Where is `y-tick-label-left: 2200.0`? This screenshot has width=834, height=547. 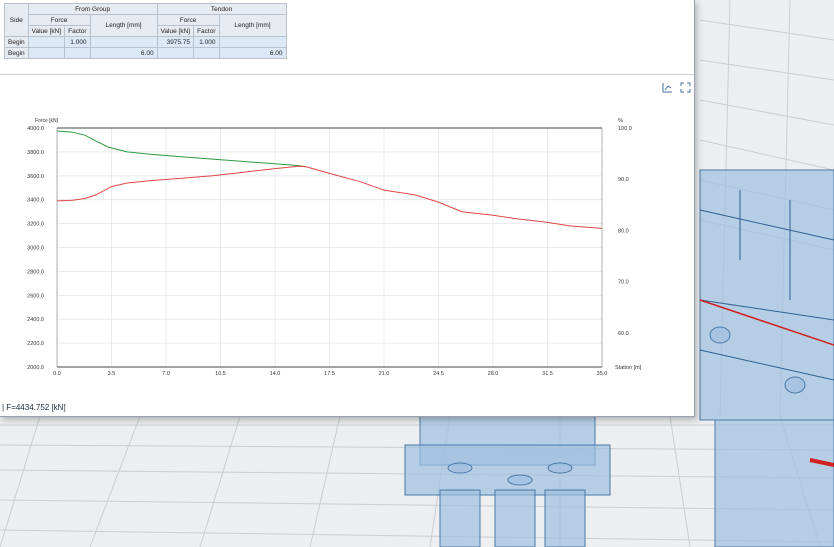 y-tick-label-left: 2200.0 is located at coordinates (35, 344).